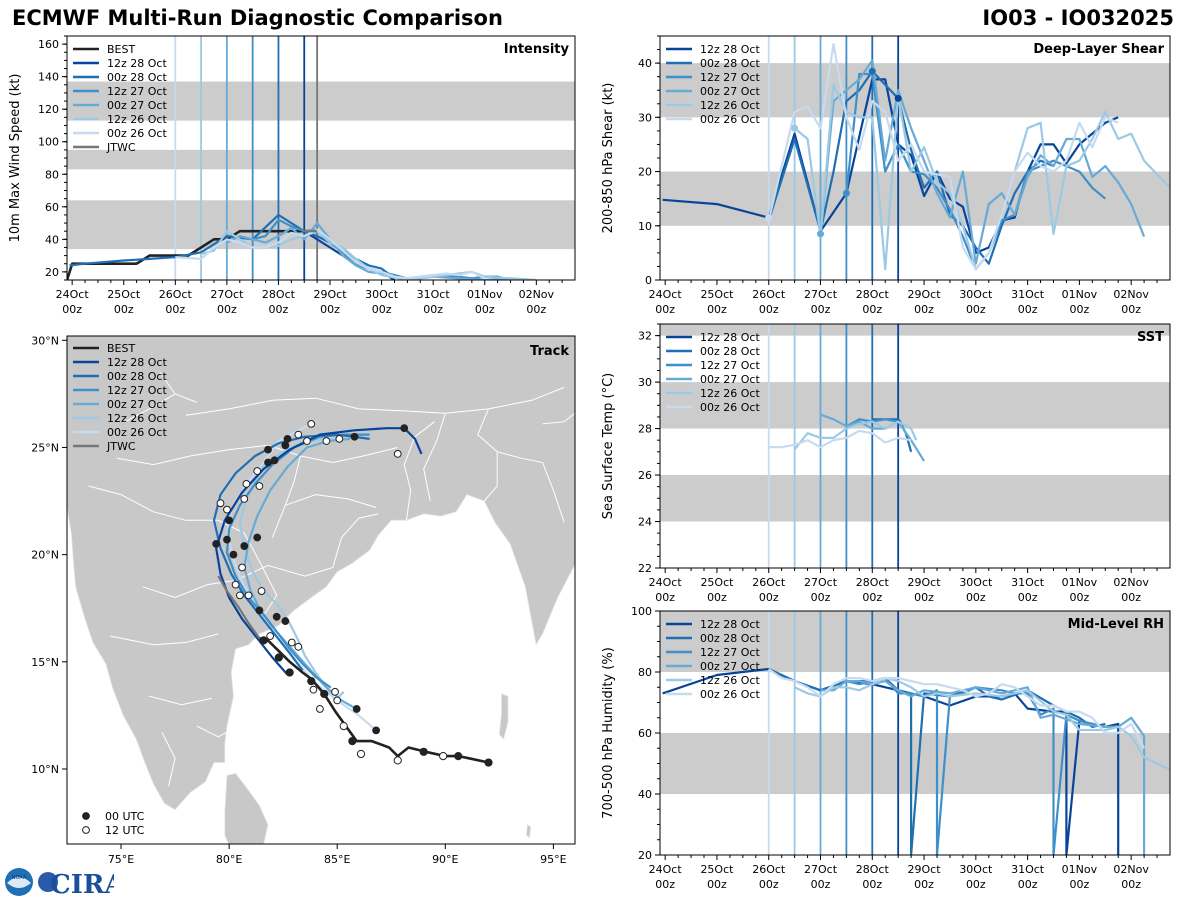 The height and width of the screenshot is (900, 1200). Describe the element at coordinates (1078, 18) in the screenshot. I see `storm-id-title: IO03 - IO032025` at that location.